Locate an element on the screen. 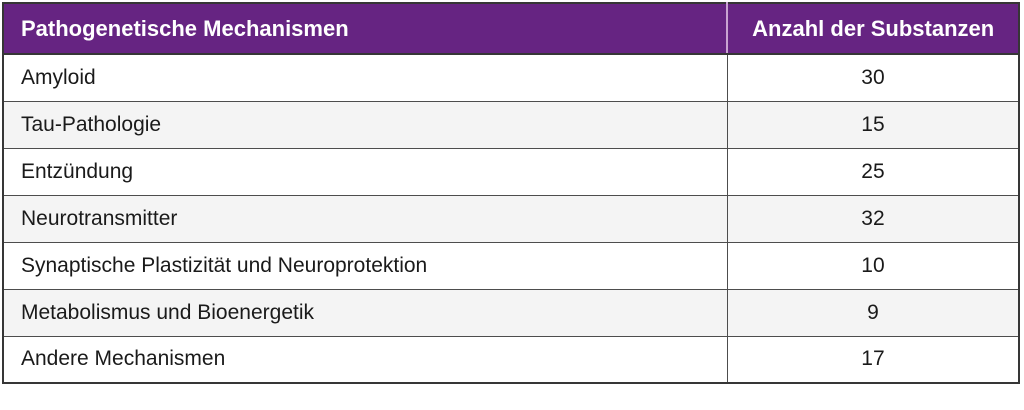 The image size is (1024, 410). count-cell: 30 is located at coordinates (872, 77).